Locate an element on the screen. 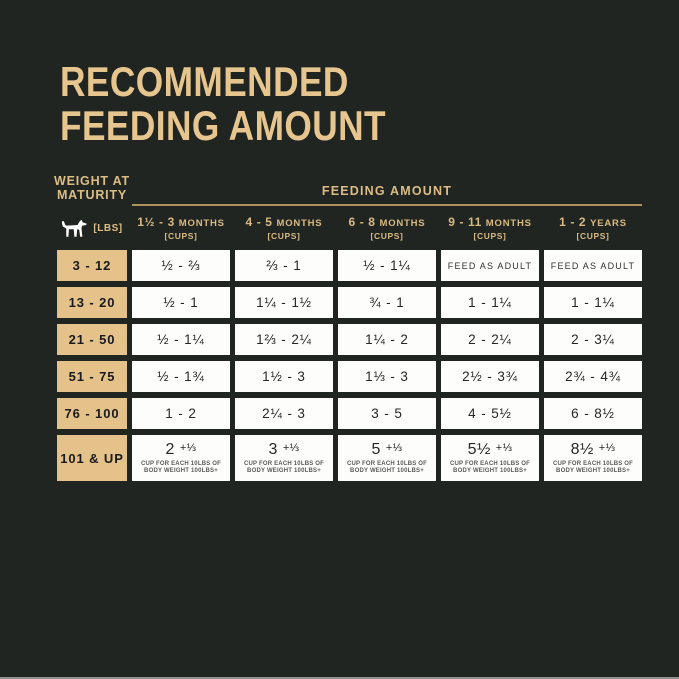 The height and width of the screenshot is (679, 679). title-line-2: FEEDING AMOUNT is located at coordinates (223, 125).